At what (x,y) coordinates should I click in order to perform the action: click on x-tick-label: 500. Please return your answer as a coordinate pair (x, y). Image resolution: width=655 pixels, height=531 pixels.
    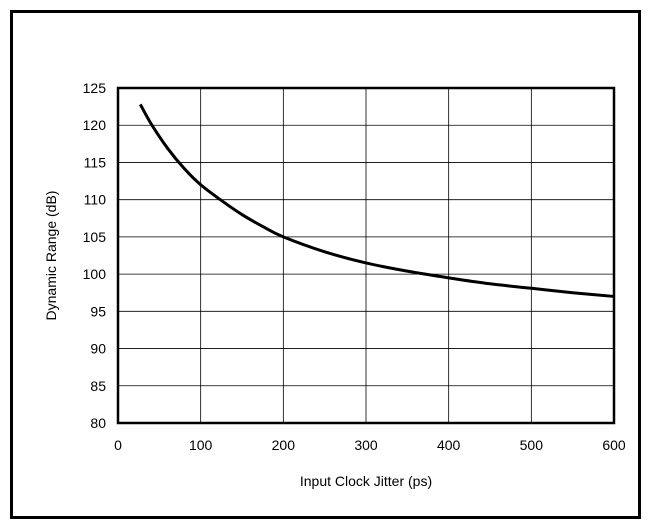
    Looking at the image, I should click on (532, 445).